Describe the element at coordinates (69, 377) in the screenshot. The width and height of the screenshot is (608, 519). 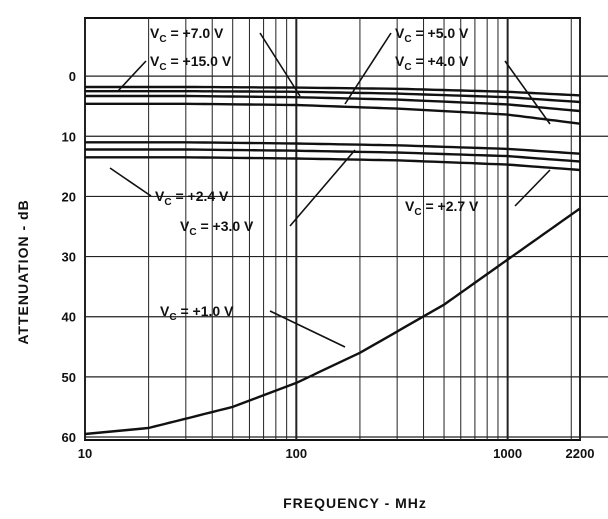
I see `y-tick-label: 50` at that location.